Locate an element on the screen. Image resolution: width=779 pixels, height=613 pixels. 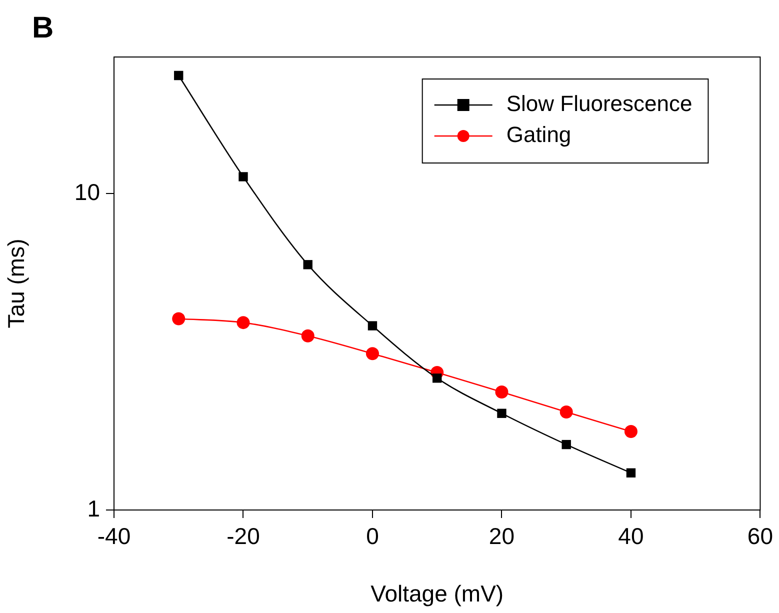
legend-label: Gating is located at coordinates (539, 135).